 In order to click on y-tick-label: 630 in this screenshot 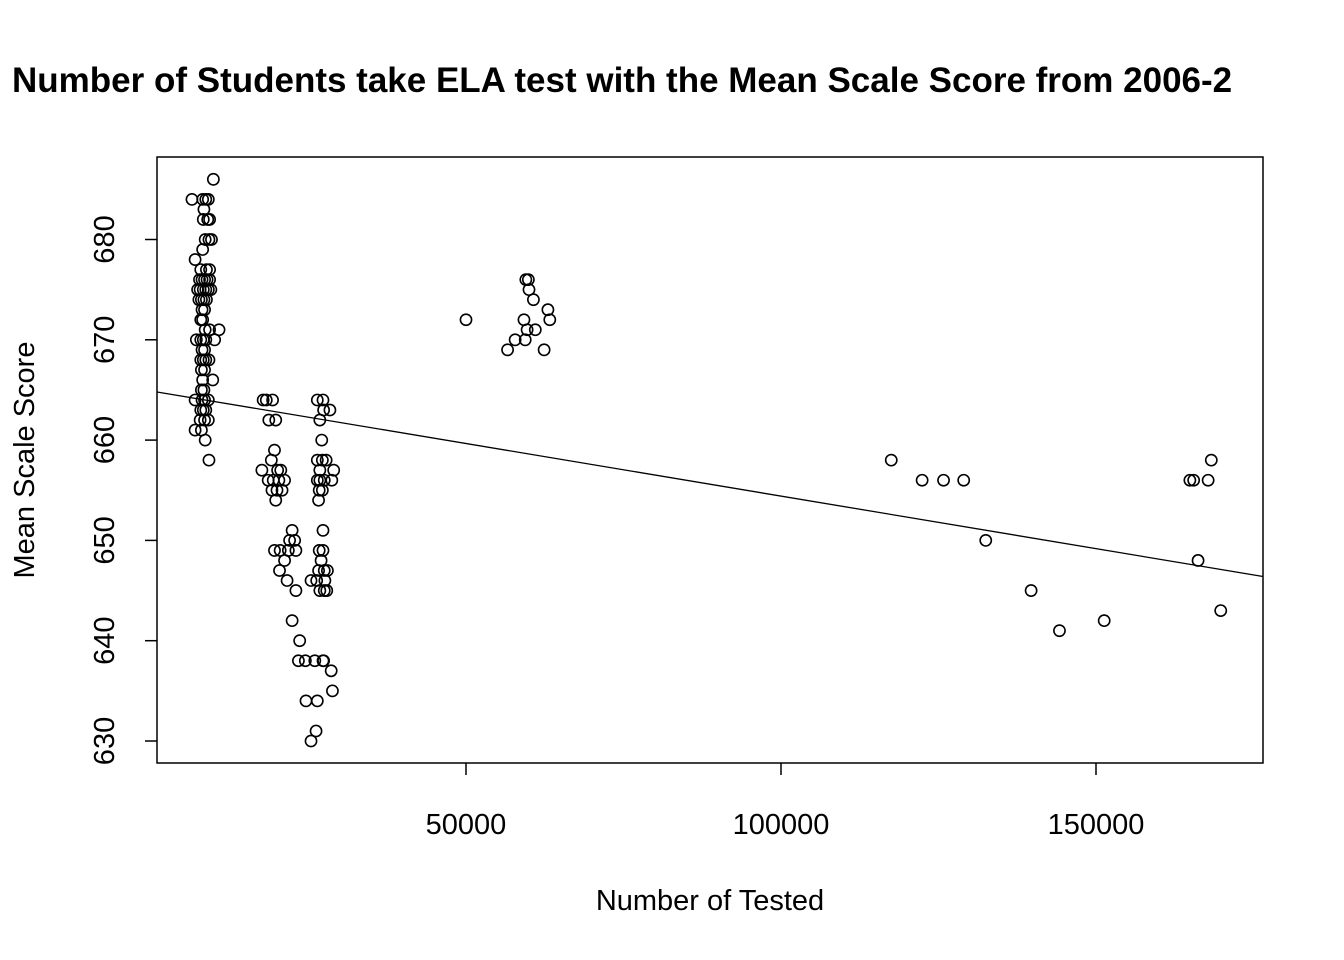, I will do `click(105, 741)`.